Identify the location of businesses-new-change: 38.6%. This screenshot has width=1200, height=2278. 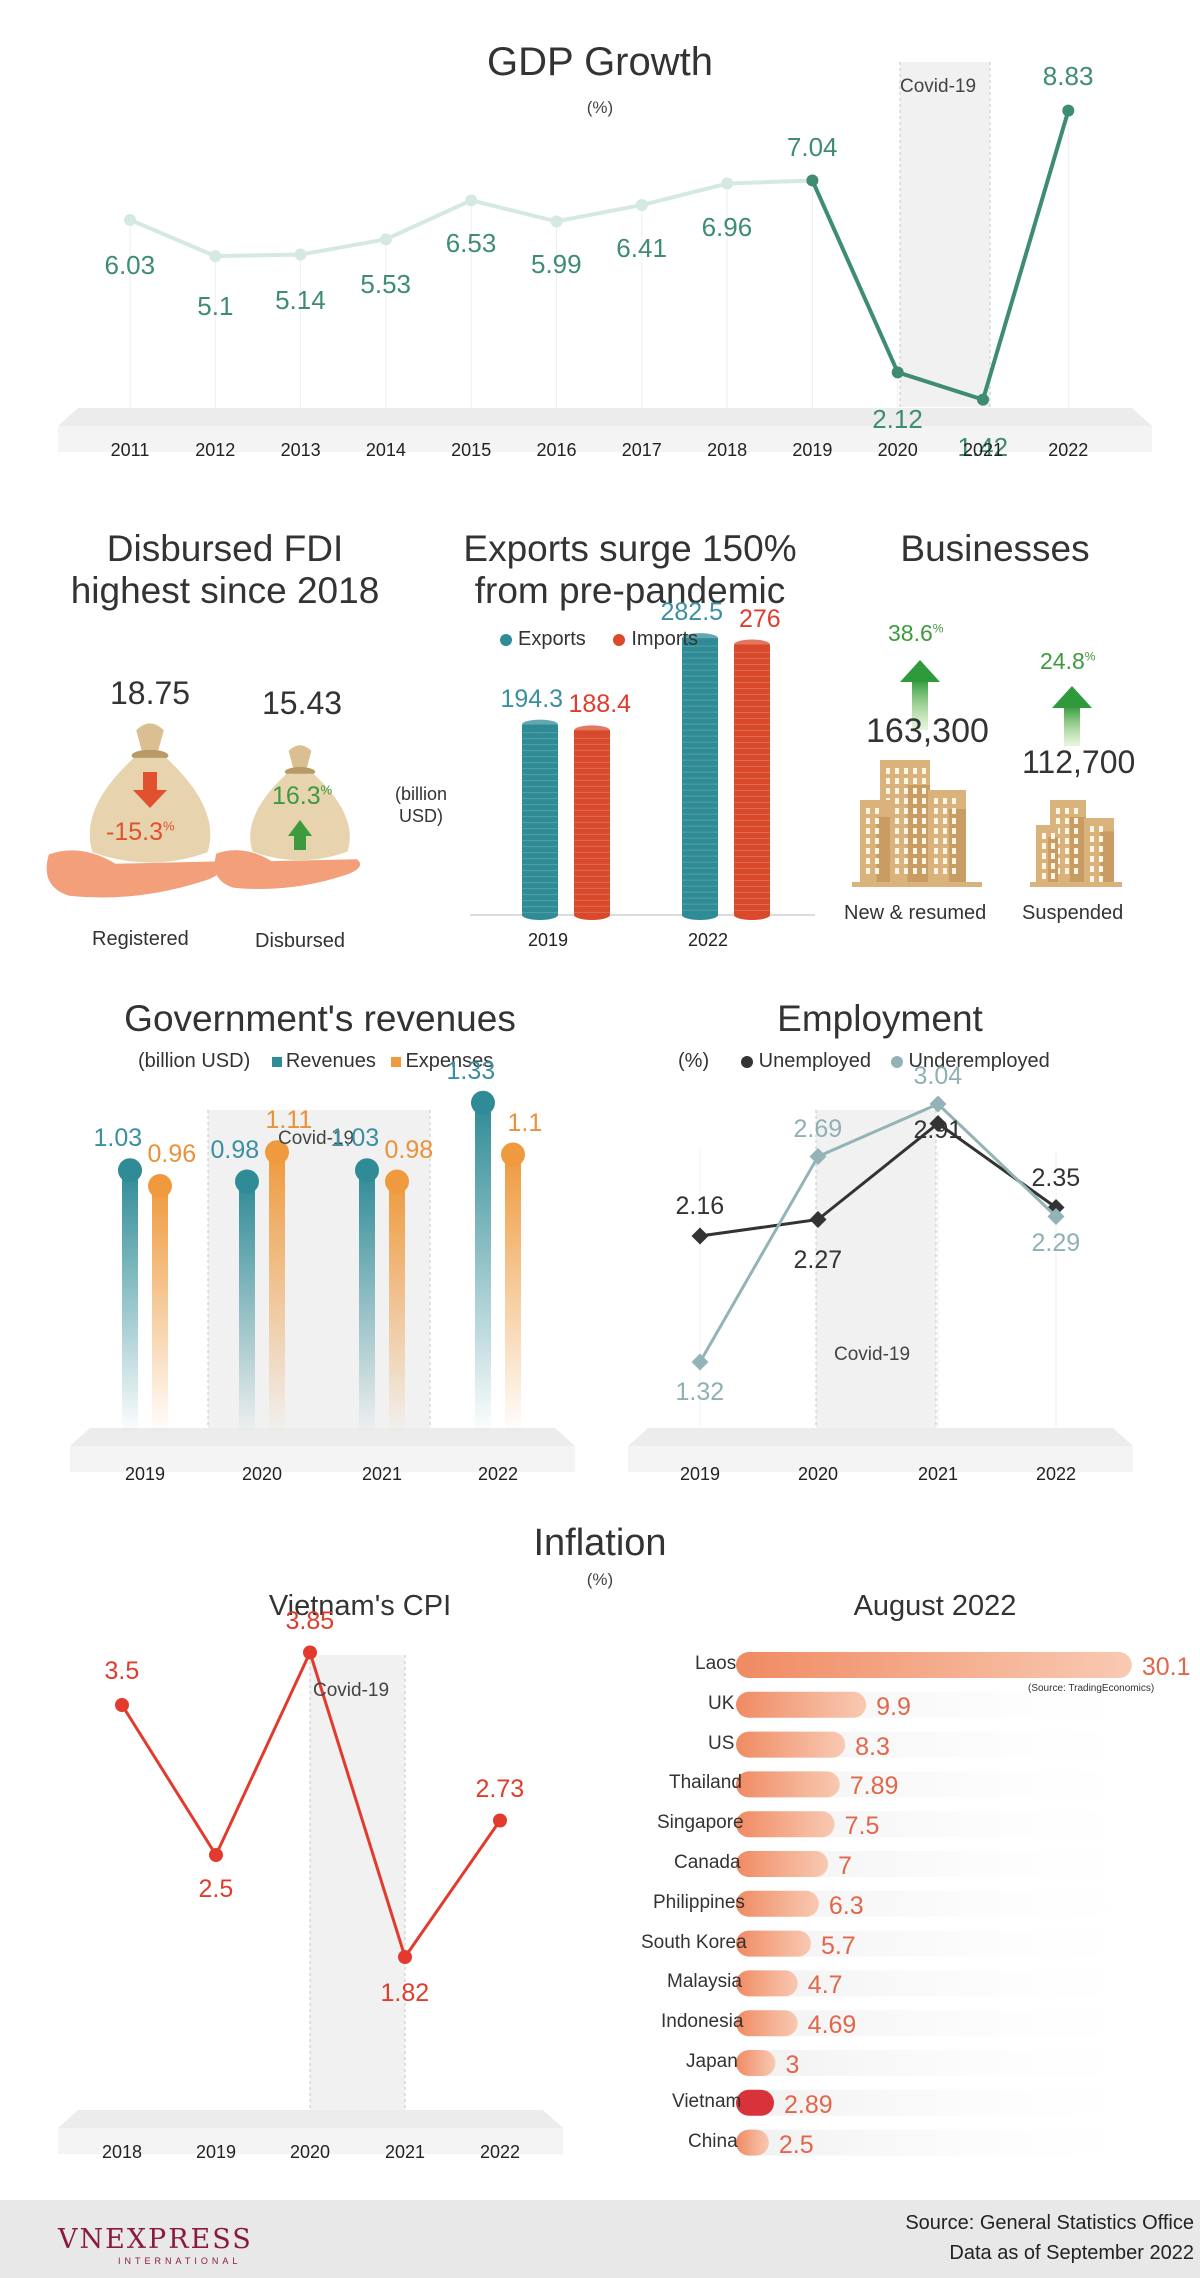
(915, 633).